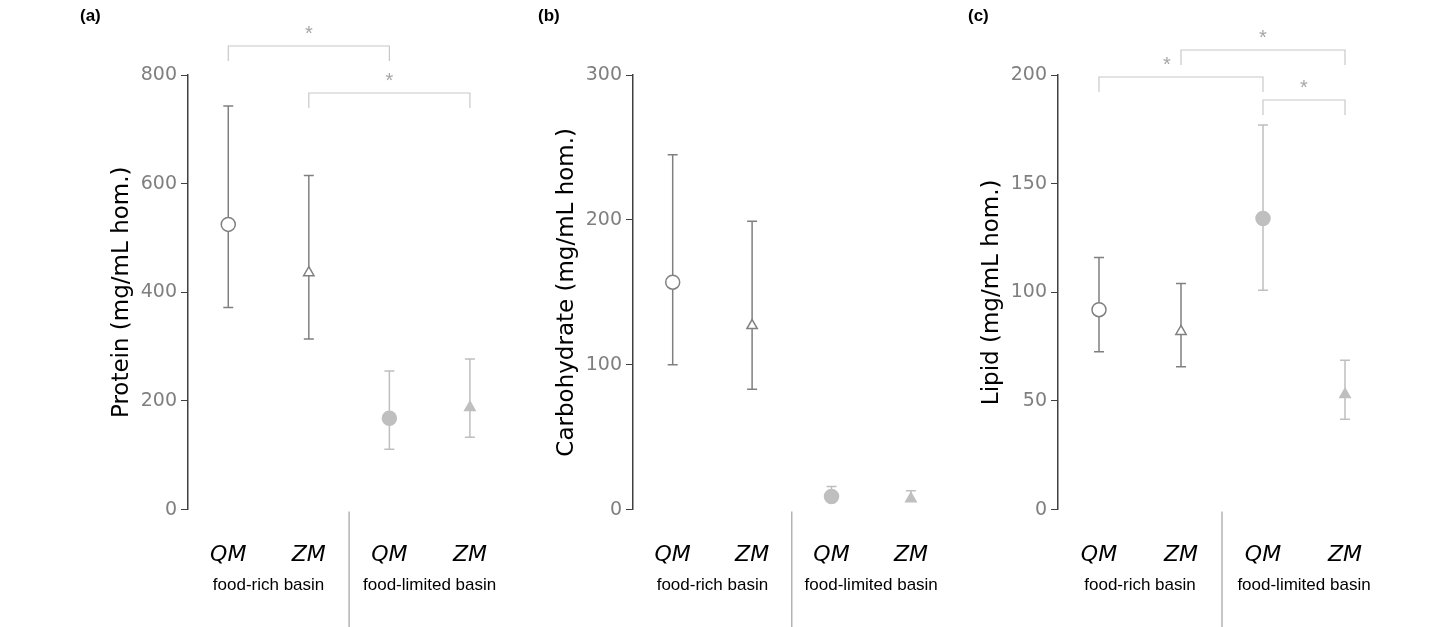  What do you see at coordinates (549, 15) in the screenshot?
I see `chart-title: (b)` at bounding box center [549, 15].